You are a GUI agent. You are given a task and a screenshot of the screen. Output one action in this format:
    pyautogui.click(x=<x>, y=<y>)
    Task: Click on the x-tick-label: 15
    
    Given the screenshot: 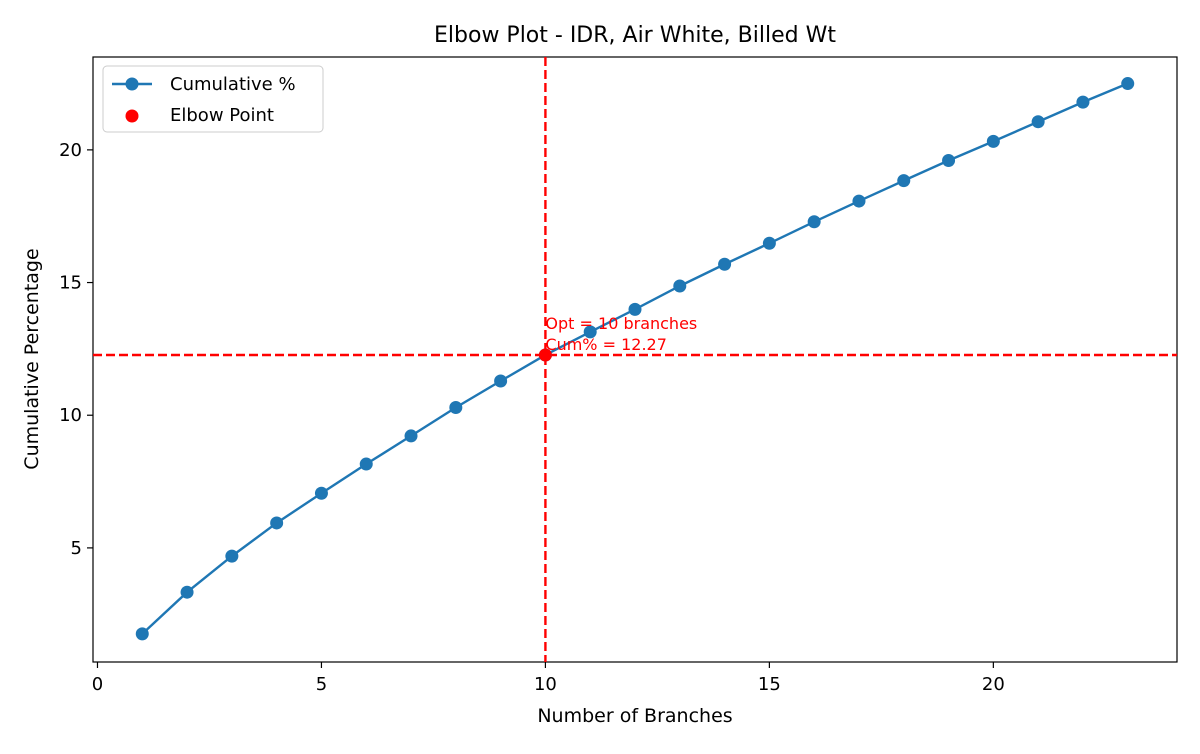 What is the action you would take?
    pyautogui.click(x=769, y=684)
    